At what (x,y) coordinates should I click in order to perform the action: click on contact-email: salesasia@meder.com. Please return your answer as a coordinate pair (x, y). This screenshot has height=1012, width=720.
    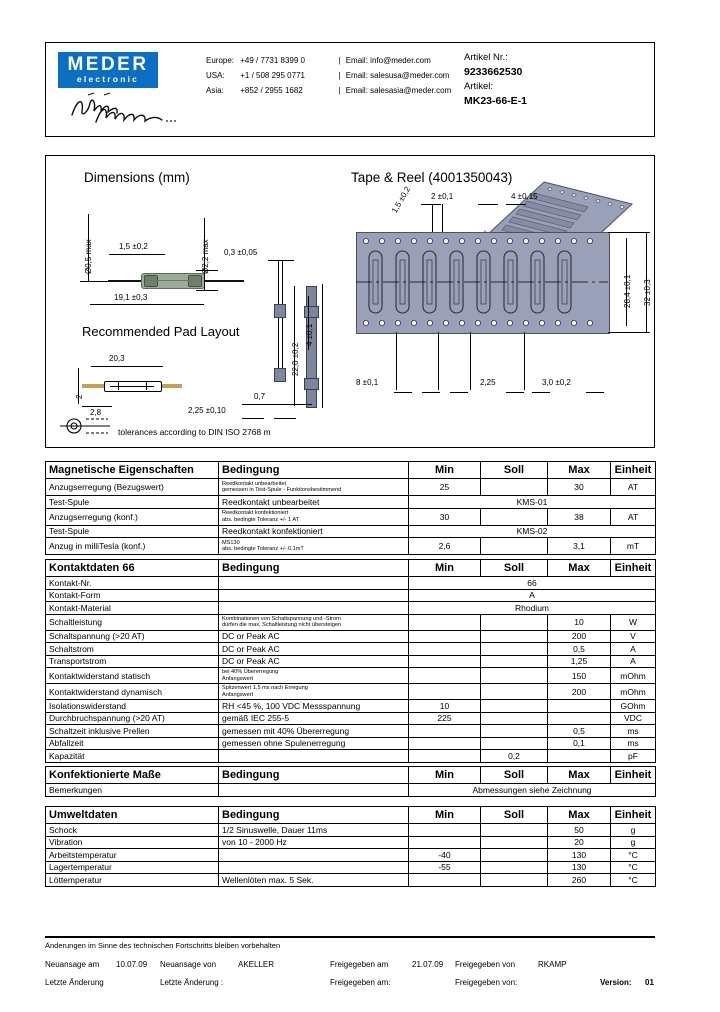
    Looking at the image, I should click on (411, 90).